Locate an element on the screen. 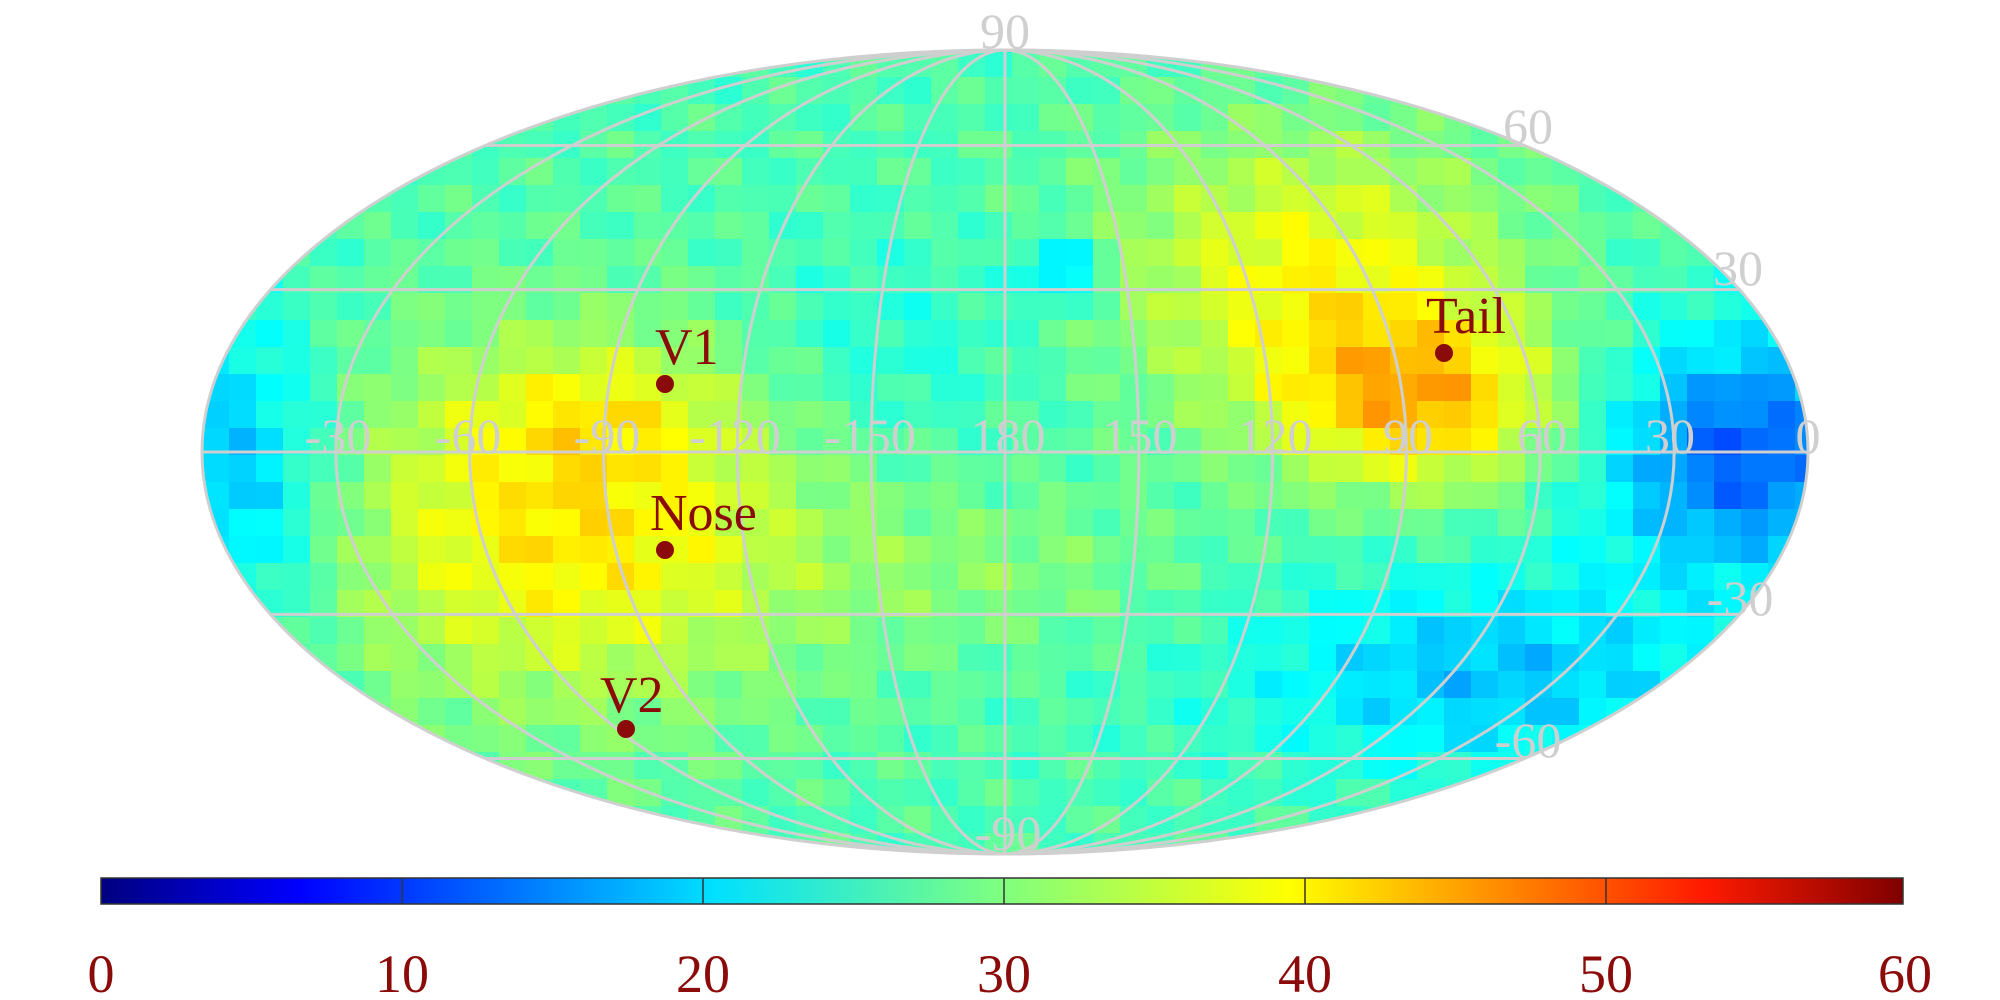 The height and width of the screenshot is (1000, 2000). lon-label: -150 is located at coordinates (870, 436).